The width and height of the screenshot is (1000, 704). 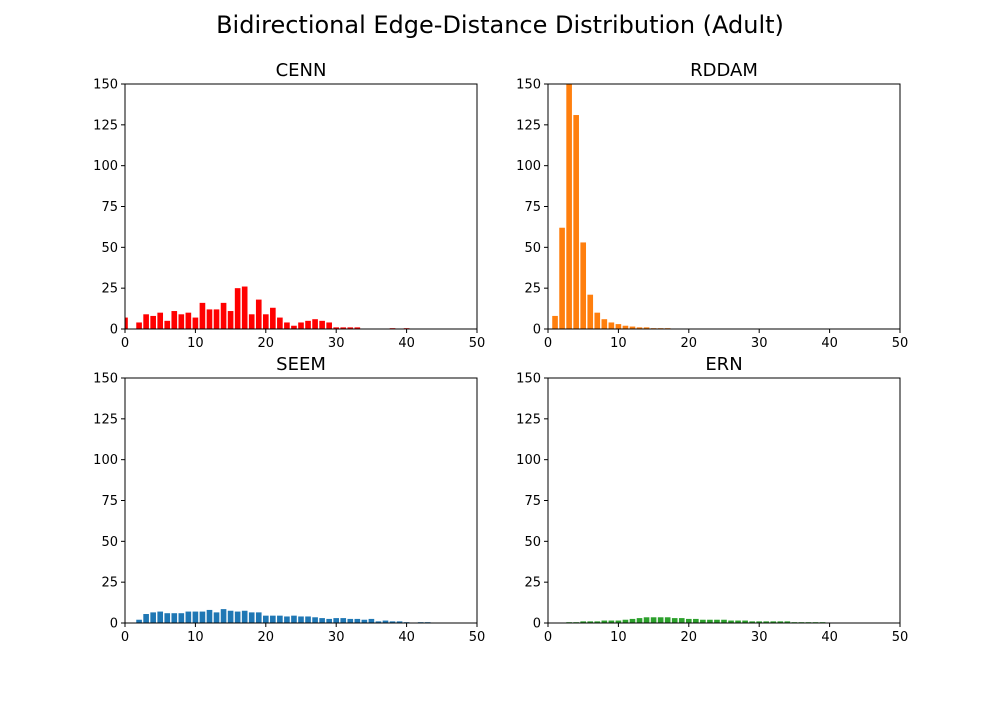 What do you see at coordinates (724, 70) in the screenshot?
I see `subplot-title: RDDAM` at bounding box center [724, 70].